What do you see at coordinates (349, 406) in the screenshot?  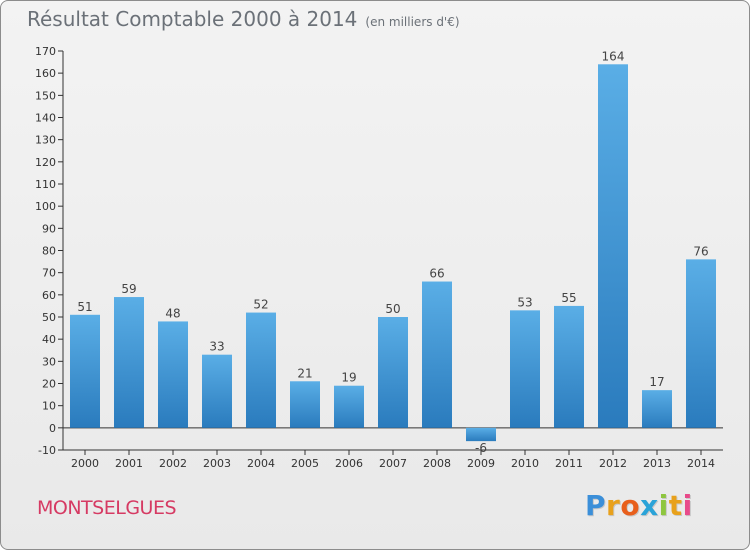 I see `bar-2006` at bounding box center [349, 406].